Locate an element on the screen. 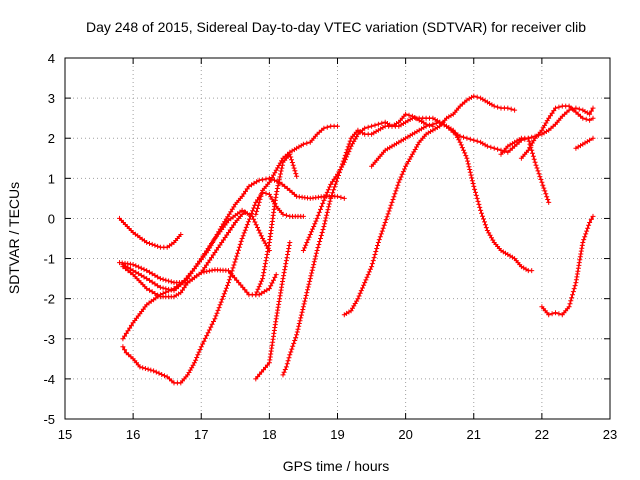 This screenshot has width=640, height=480. y-tick-label: 4 is located at coordinates (51, 58).